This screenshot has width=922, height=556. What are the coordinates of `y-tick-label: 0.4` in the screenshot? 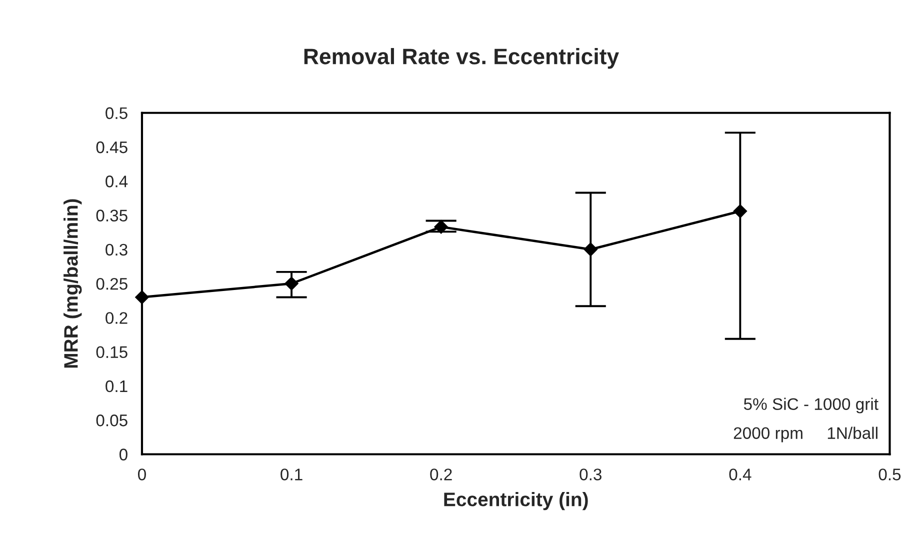 It's located at (117, 182).